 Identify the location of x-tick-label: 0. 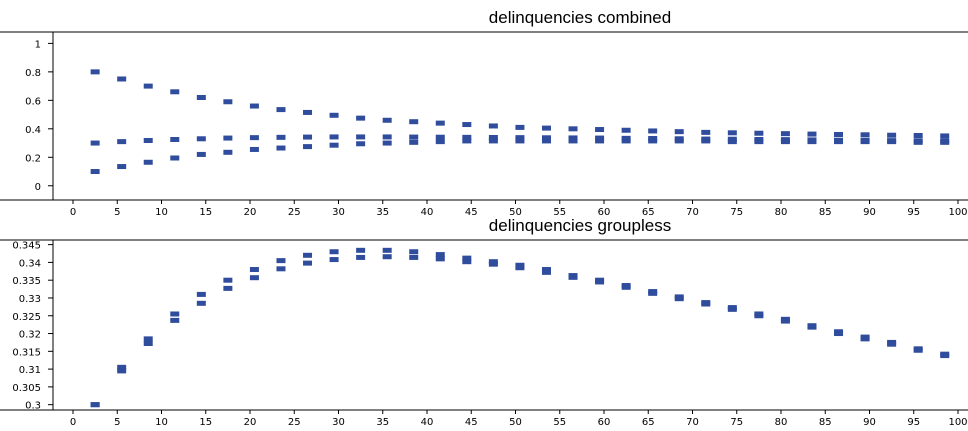
(73, 422).